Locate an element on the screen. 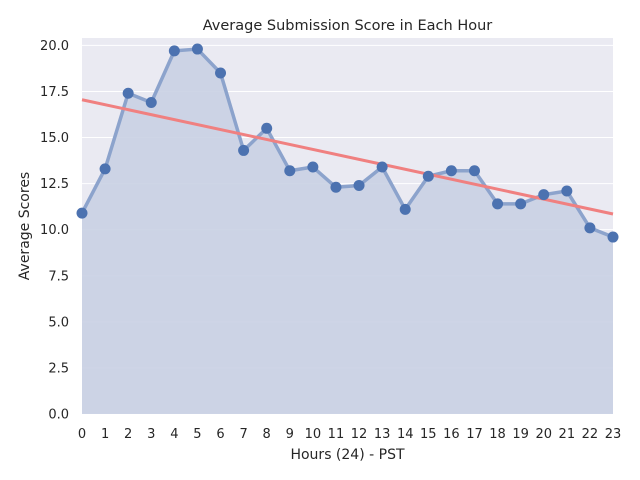 The height and width of the screenshot is (480, 640). x-tick-label: 21 is located at coordinates (567, 434).